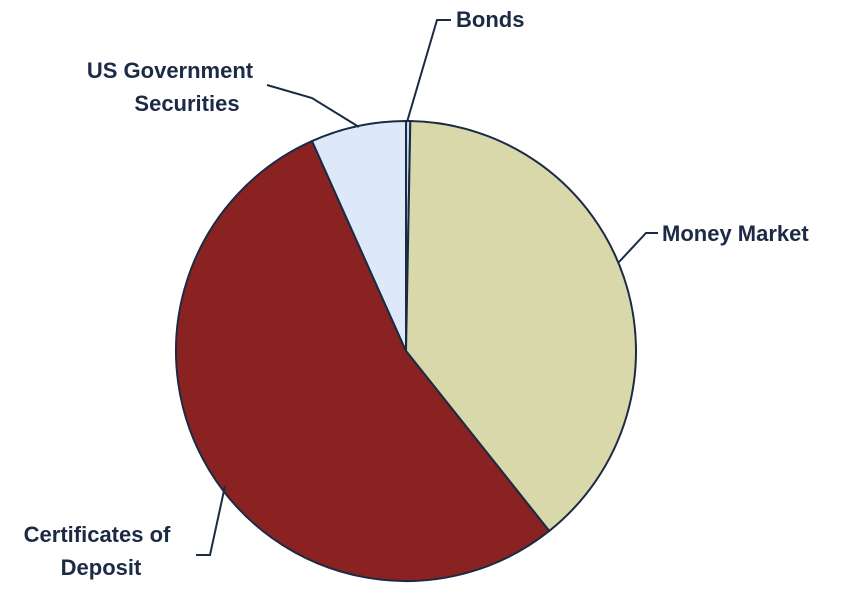 The image size is (848, 592). I want to click on label-certificates-of-deposit-line1: Certificates of, so click(97, 534).